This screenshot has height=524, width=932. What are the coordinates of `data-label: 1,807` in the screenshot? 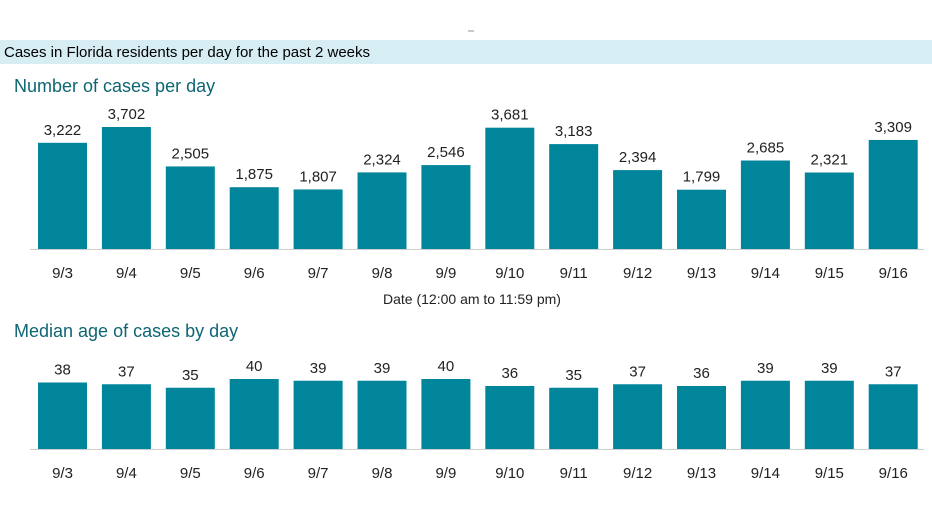 It's located at (318, 176).